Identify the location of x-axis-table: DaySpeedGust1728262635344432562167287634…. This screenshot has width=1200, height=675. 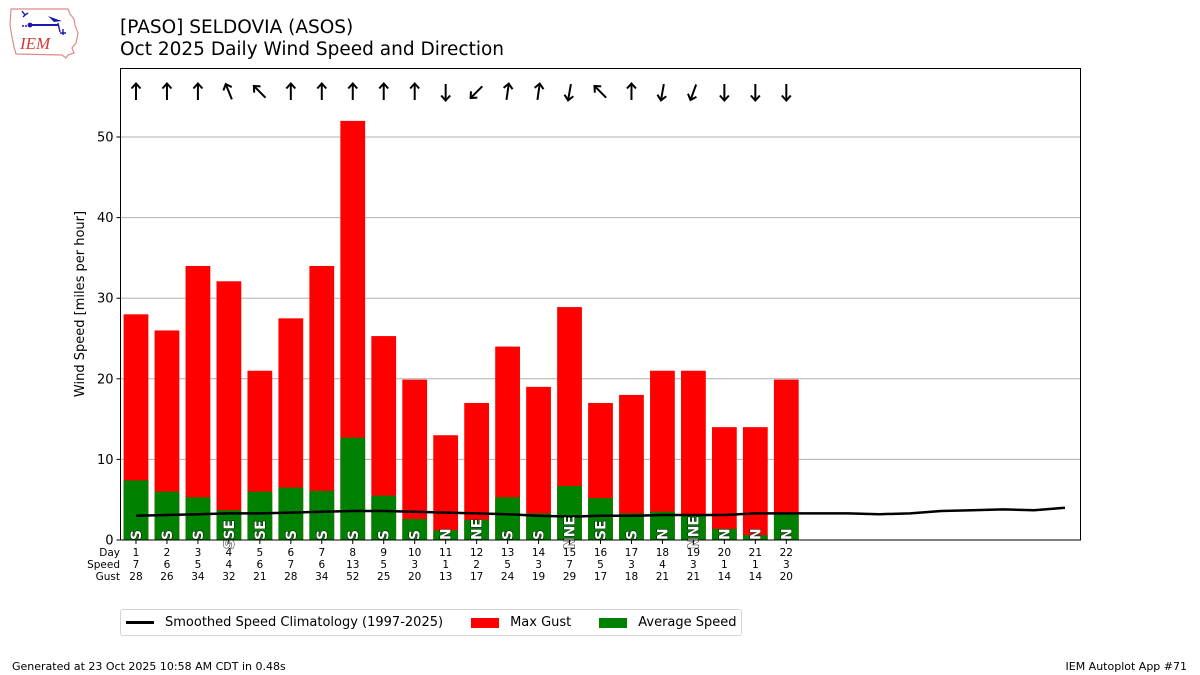
(440, 561).